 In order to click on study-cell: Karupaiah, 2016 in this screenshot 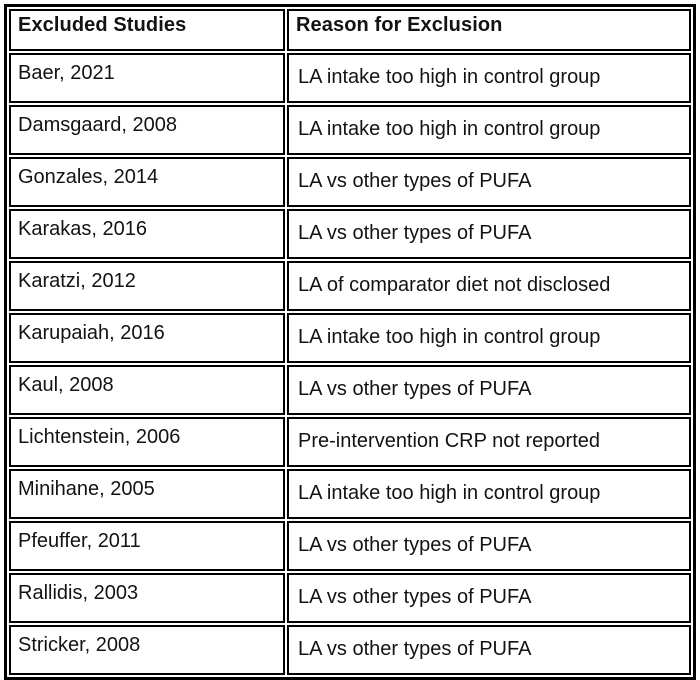, I will do `click(147, 338)`.